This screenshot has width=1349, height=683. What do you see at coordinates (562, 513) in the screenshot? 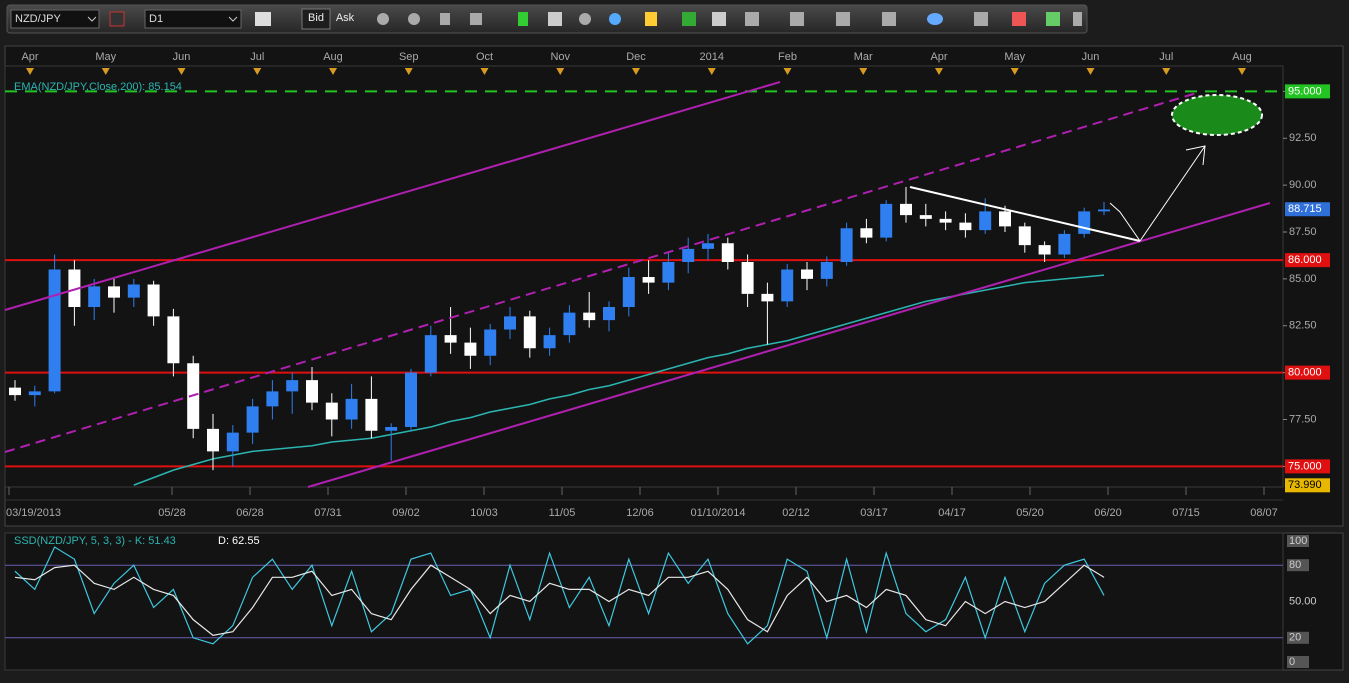
I see `x-tick-label: 11/05` at bounding box center [562, 513].